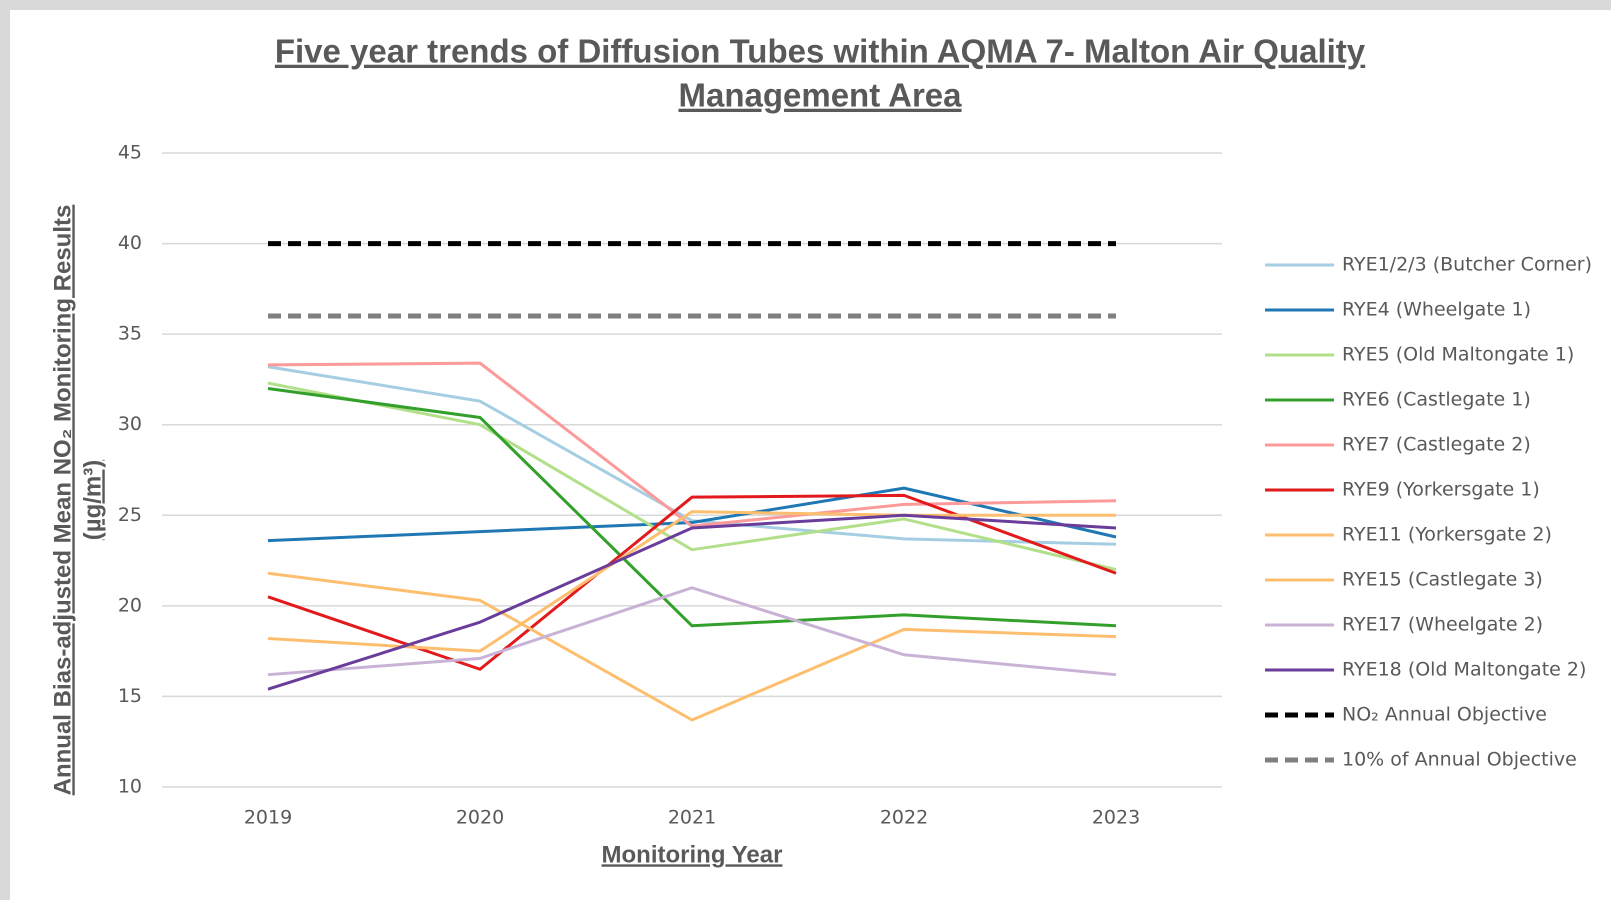  Describe the element at coordinates (130, 243) in the screenshot. I see `y-tick-label: 40` at that location.